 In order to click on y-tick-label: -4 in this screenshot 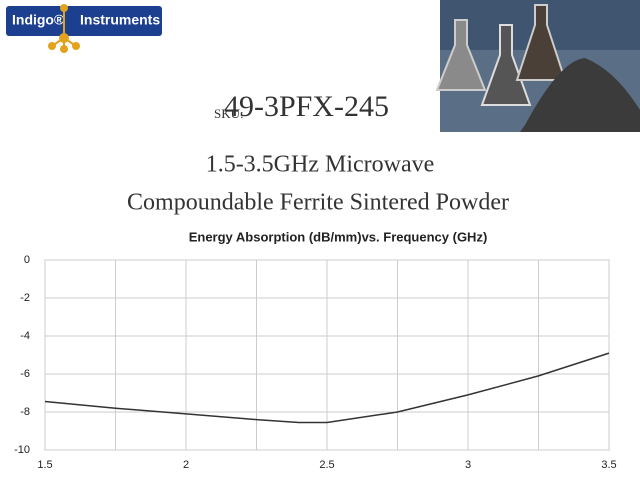, I will do `click(25, 336)`.